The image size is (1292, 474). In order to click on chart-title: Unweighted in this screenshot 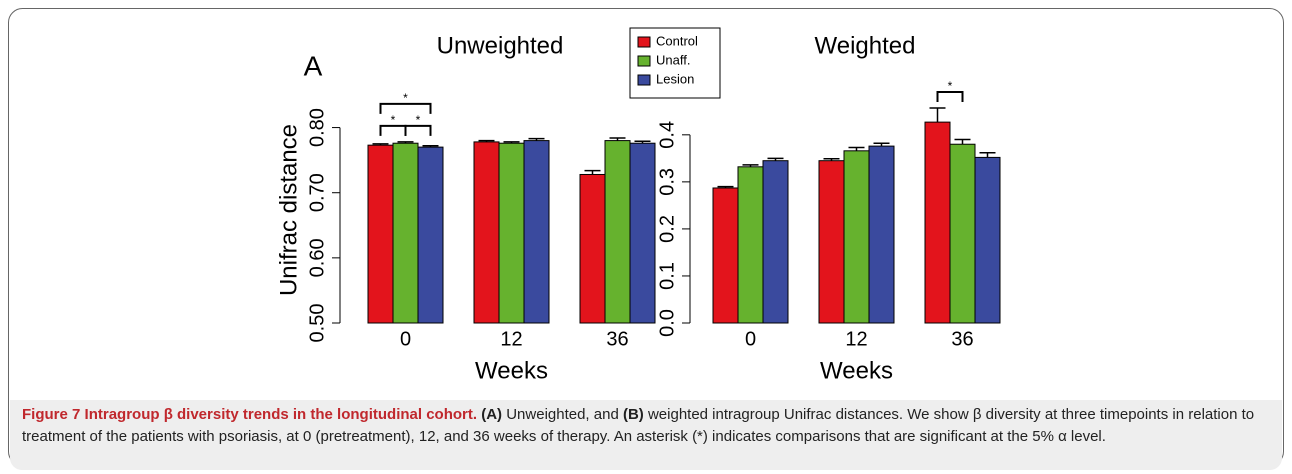, I will do `click(500, 45)`.